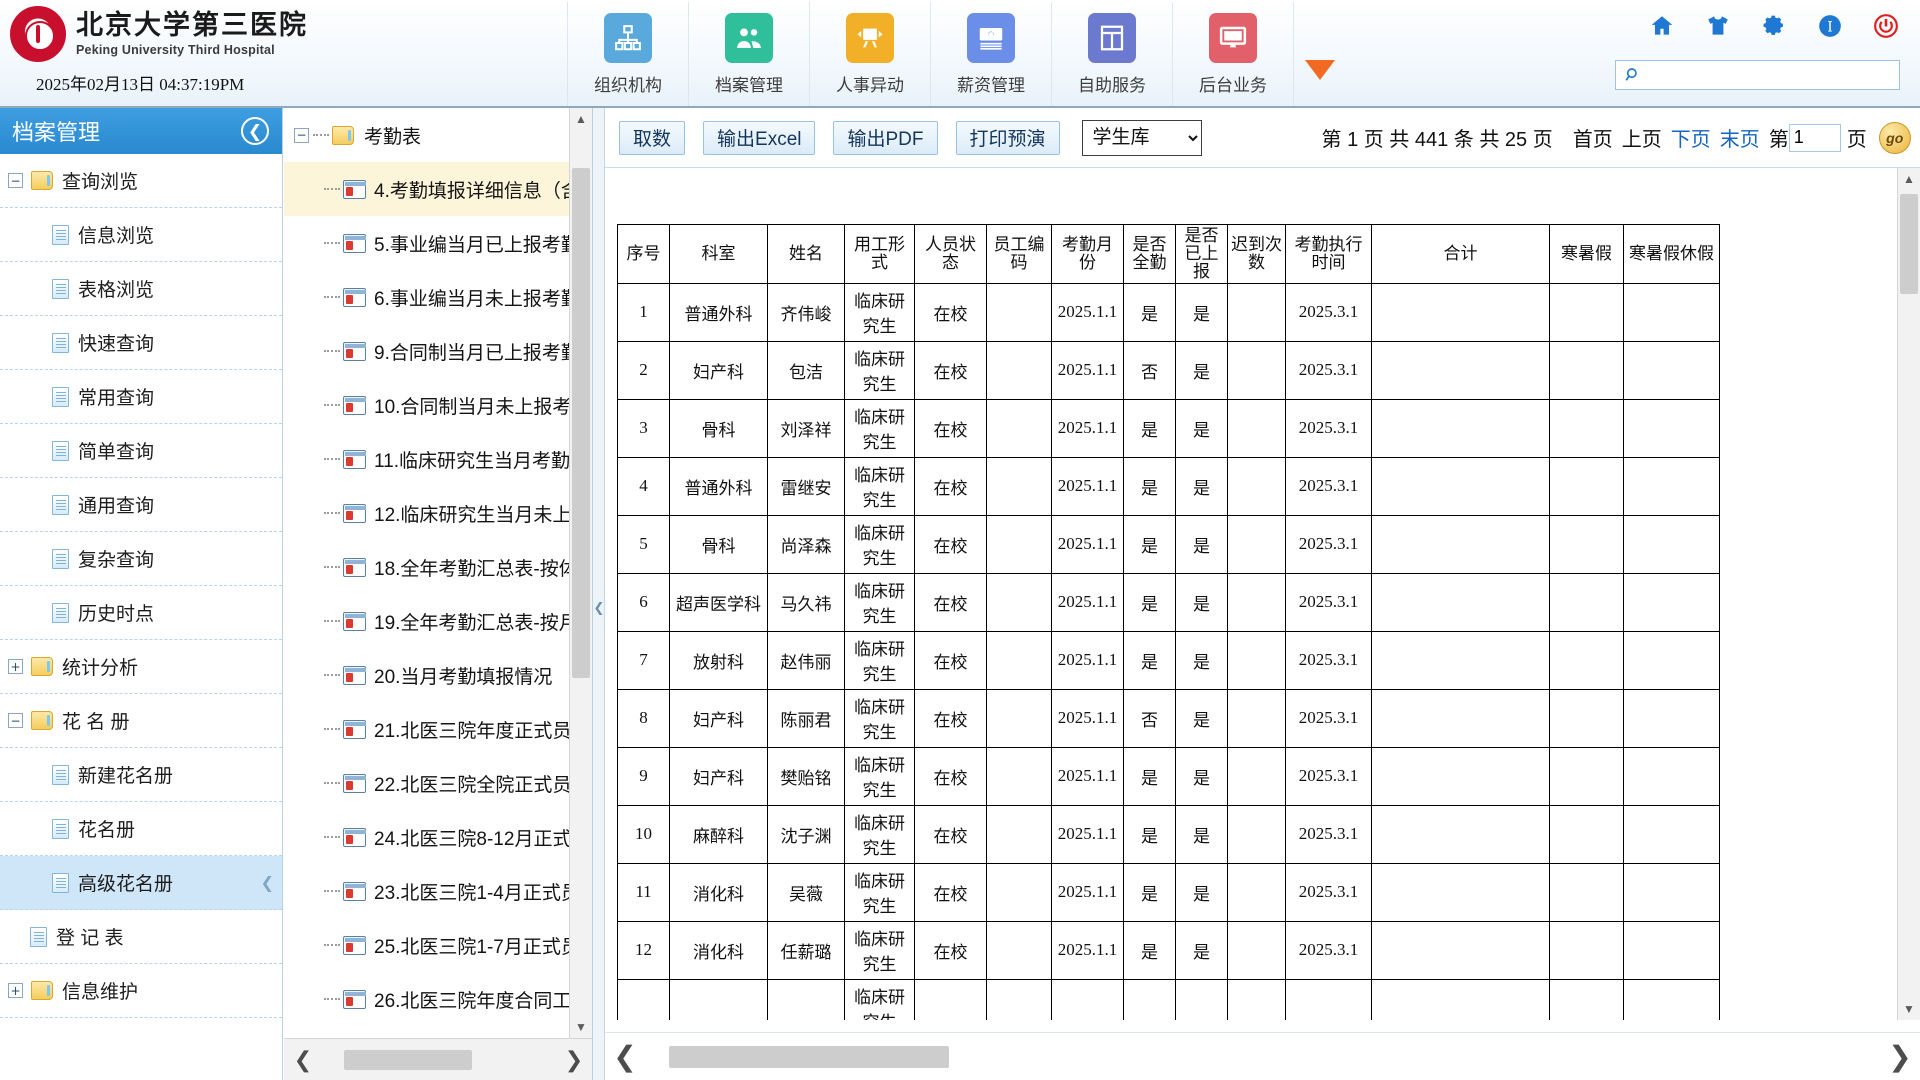 The image size is (1920, 1080). Describe the element at coordinates (426, 513) in the screenshot. I see `tree-node-6: 12.临床研究生当月未上` at that location.